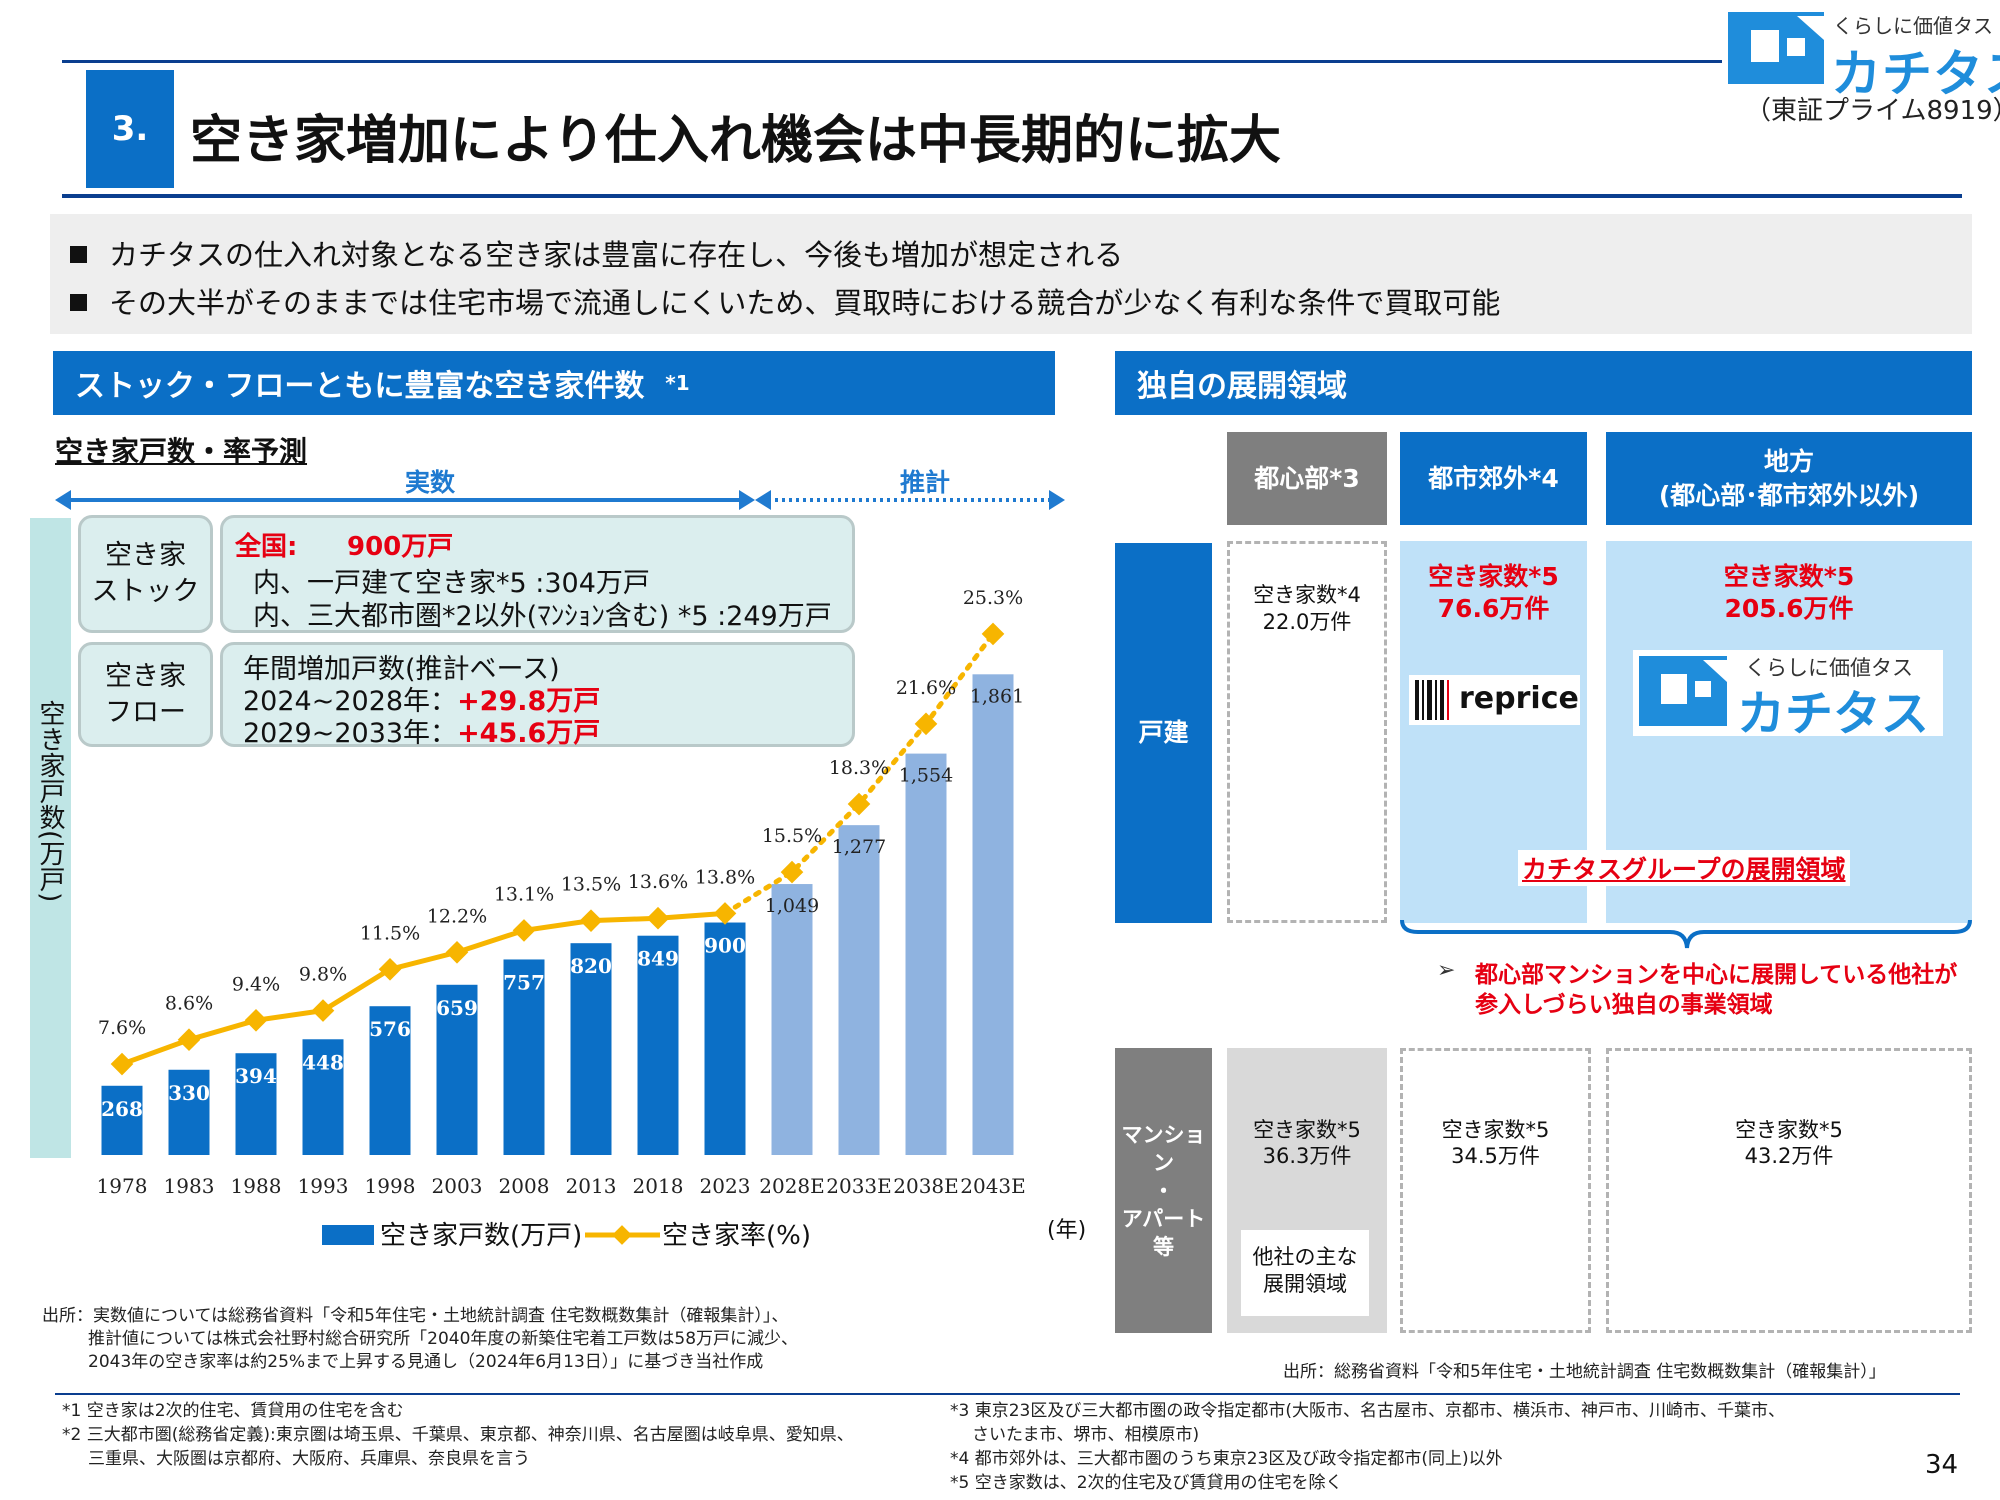 This screenshot has width=2000, height=1500. What do you see at coordinates (1788, 696) in the screenshot?
I see `katitas-logo-cell: くらしに価値タス カチタス` at bounding box center [1788, 696].